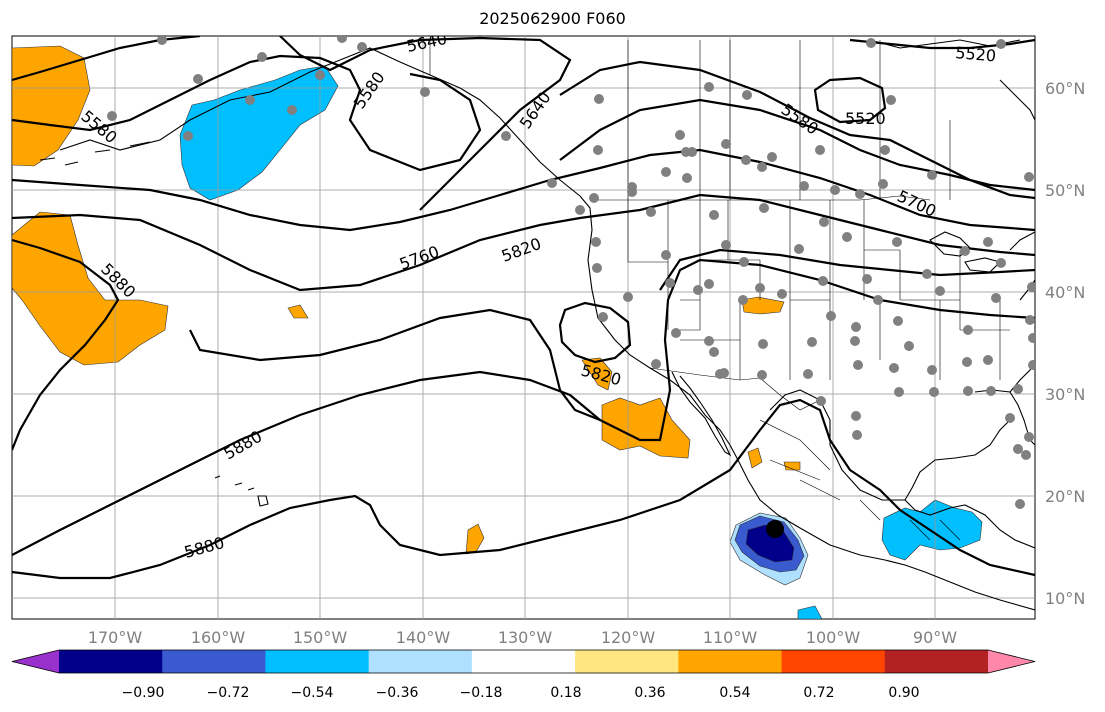 The width and height of the screenshot is (1105, 712). What do you see at coordinates (730, 637) in the screenshot?
I see `lon-tick-label: 110°W` at bounding box center [730, 637].